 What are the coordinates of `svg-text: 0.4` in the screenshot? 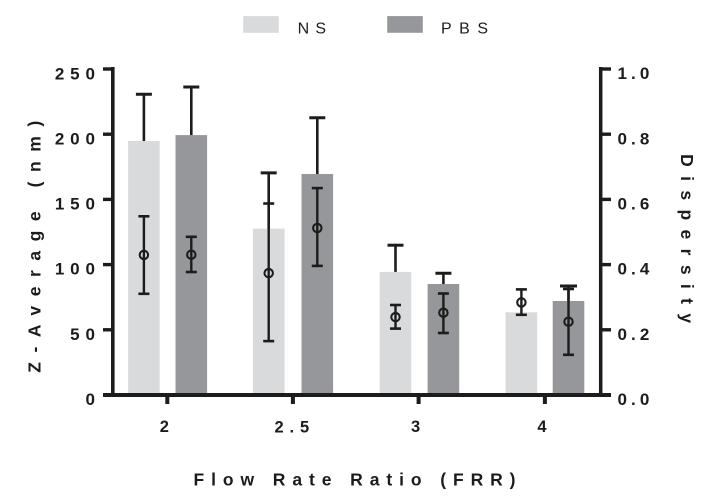 It's located at (636, 269).